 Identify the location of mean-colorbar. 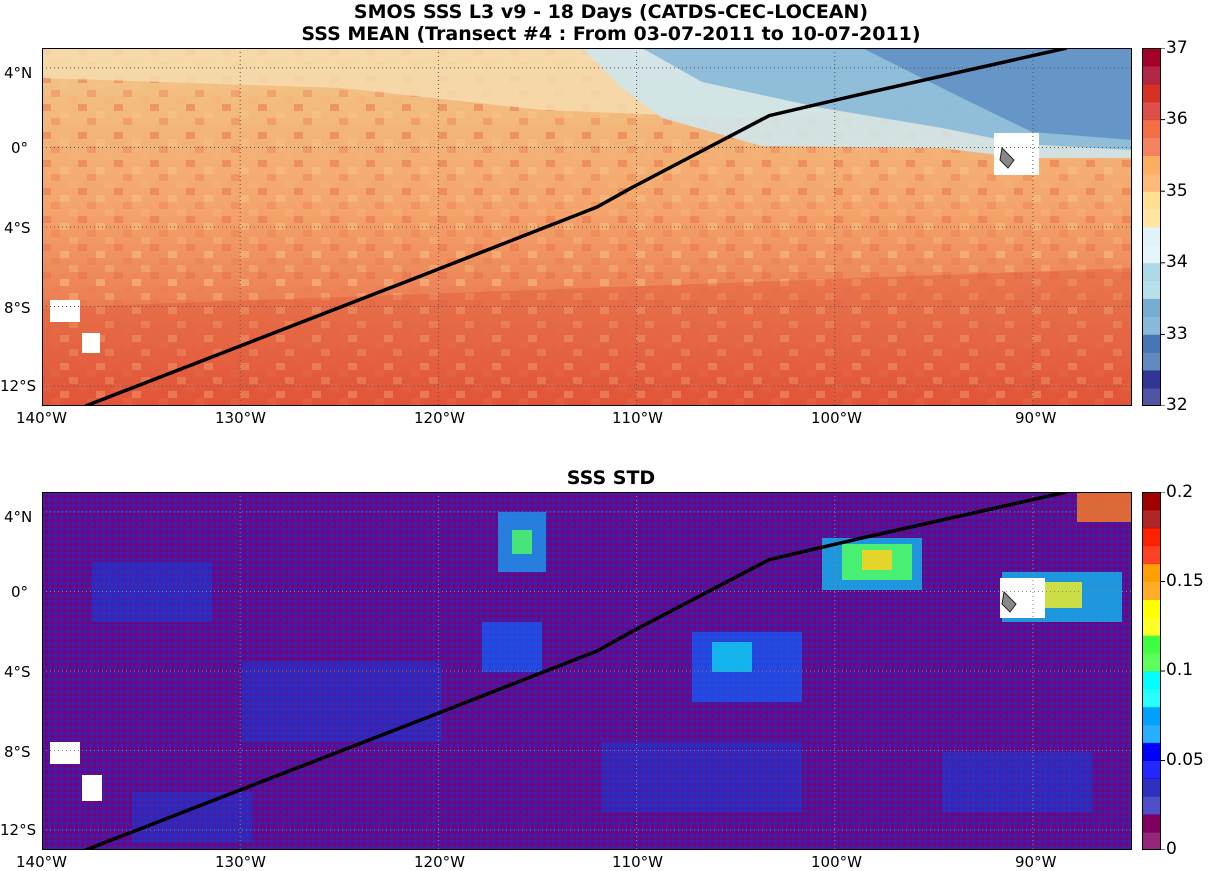
(1153, 227).